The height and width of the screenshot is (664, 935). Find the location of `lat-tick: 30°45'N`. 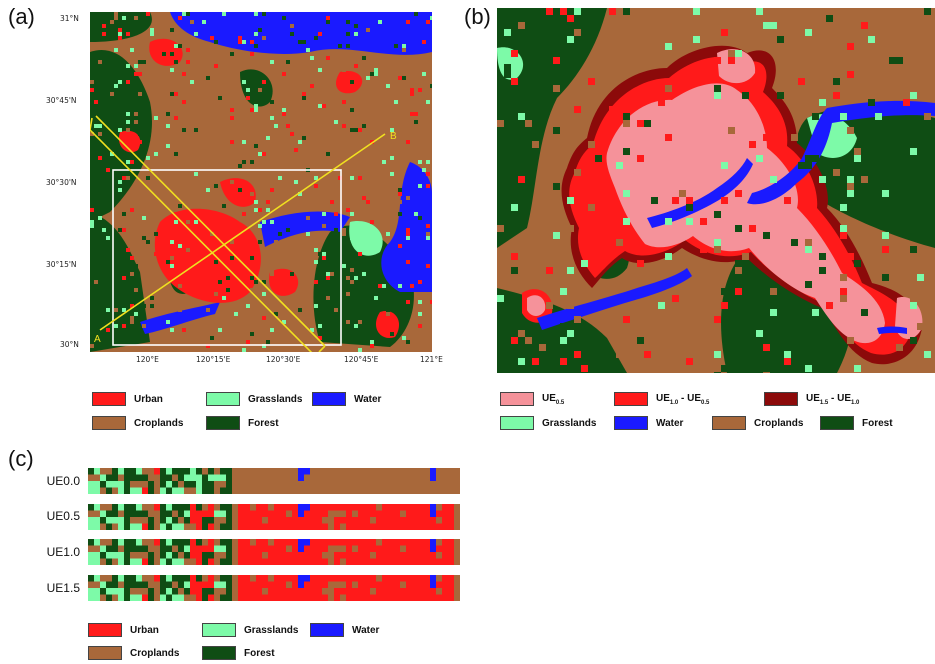

lat-tick: 30°45'N is located at coordinates (61, 100).